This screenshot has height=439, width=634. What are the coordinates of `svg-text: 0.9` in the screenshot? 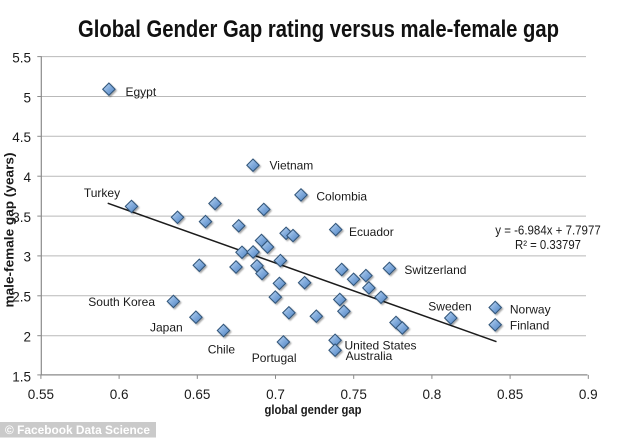 It's located at (588, 394).